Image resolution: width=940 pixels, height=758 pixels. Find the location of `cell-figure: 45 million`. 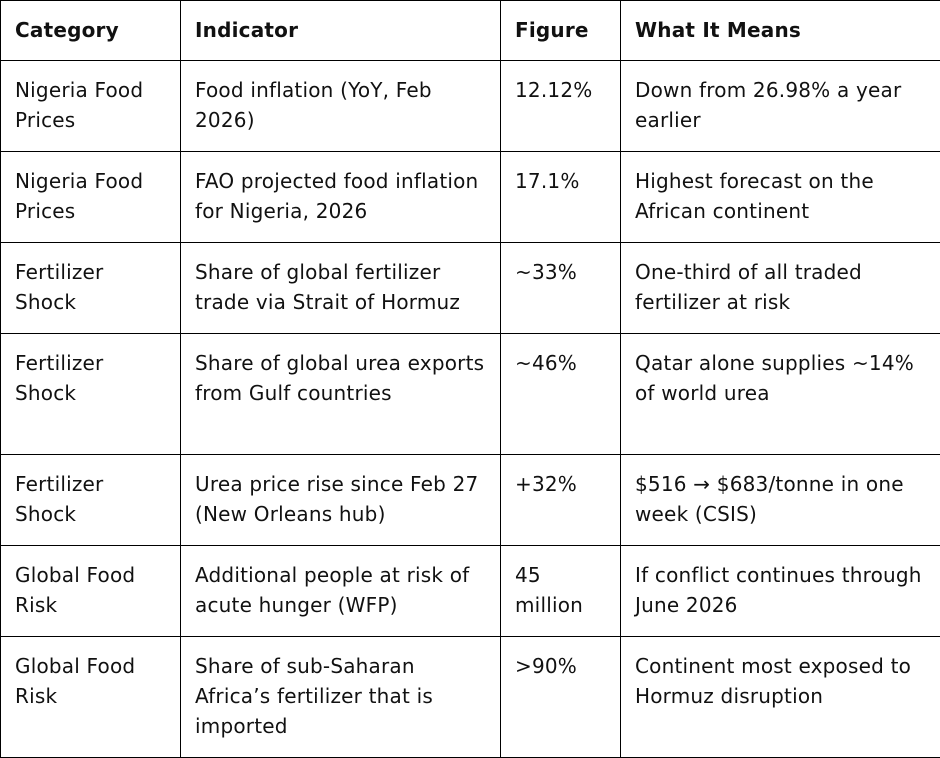

cell-figure: 45 million is located at coordinates (561, 591).